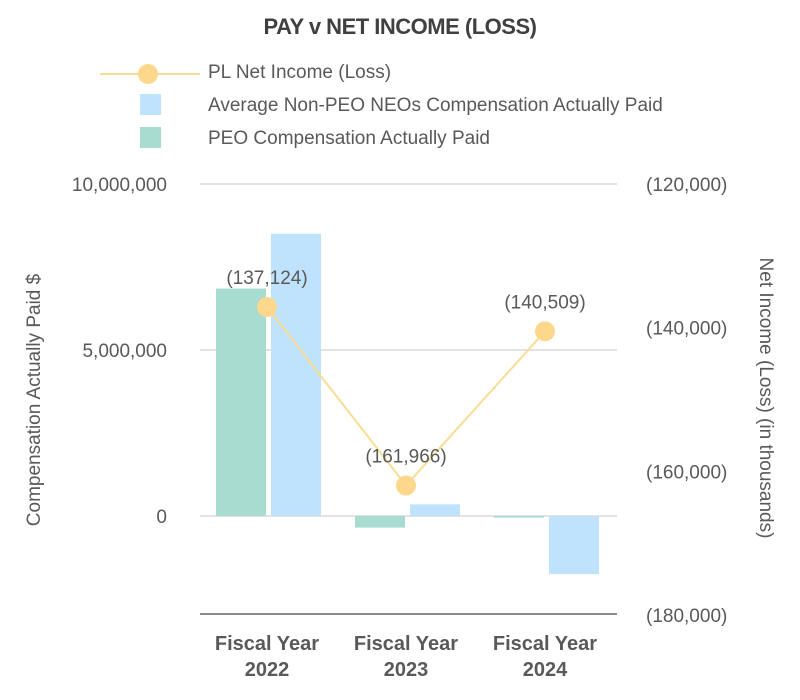 The height and width of the screenshot is (700, 800). Describe the element at coordinates (150, 137) in the screenshot. I see `legend-peo-swatch` at that location.